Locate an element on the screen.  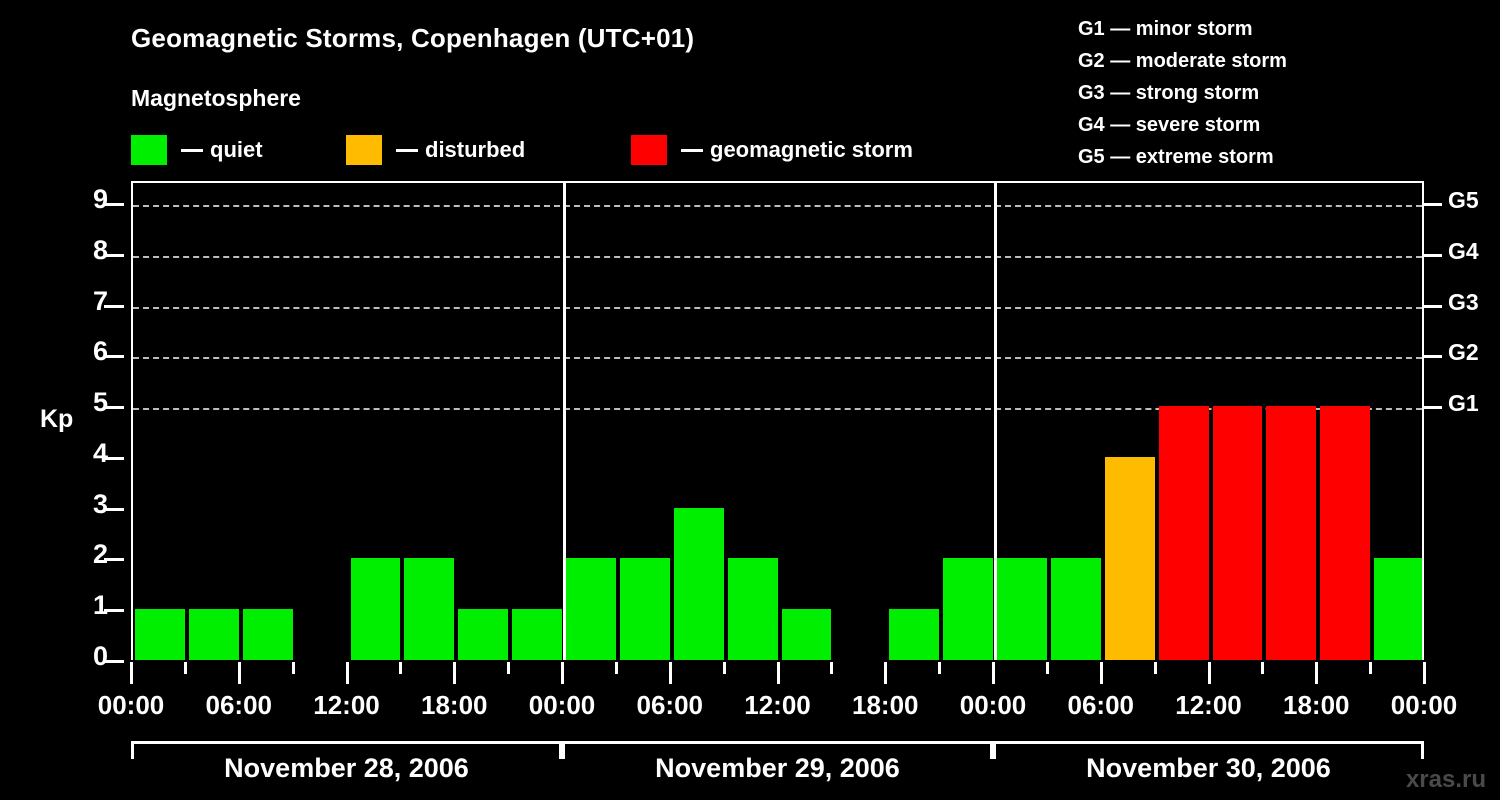
y-tick-label-8: 8 is located at coordinates (100, 249).